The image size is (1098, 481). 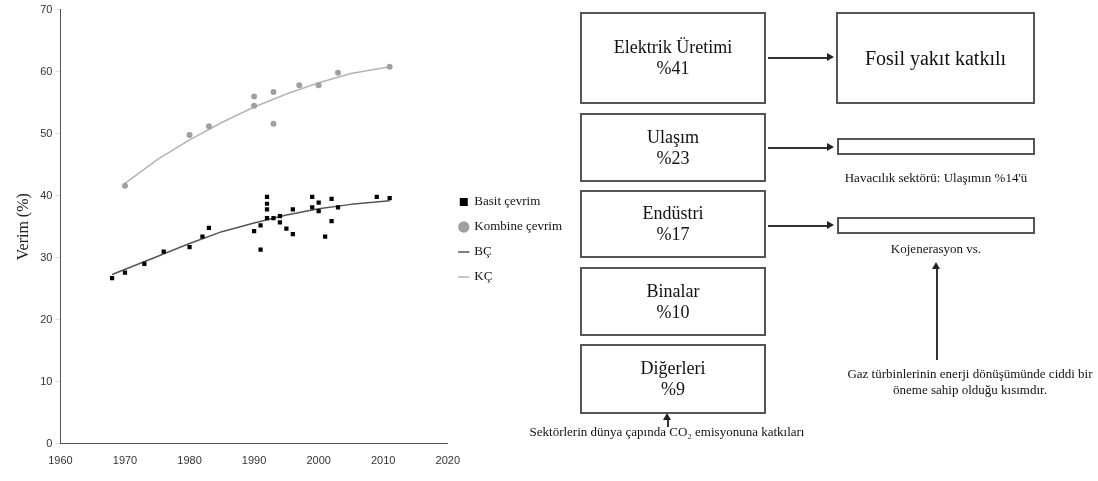 What do you see at coordinates (189, 460) in the screenshot?
I see `x-tick-label: 1980` at bounding box center [189, 460].